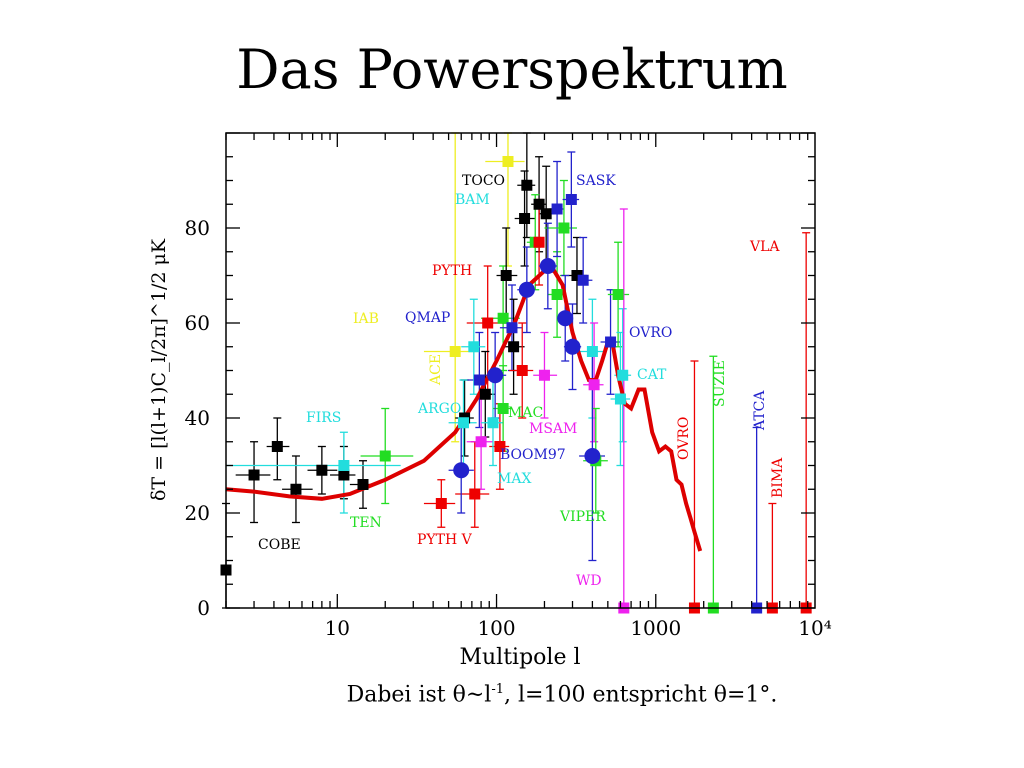 The width and height of the screenshot is (1024, 768). I want to click on x-tick-label: 10, so click(337, 628).